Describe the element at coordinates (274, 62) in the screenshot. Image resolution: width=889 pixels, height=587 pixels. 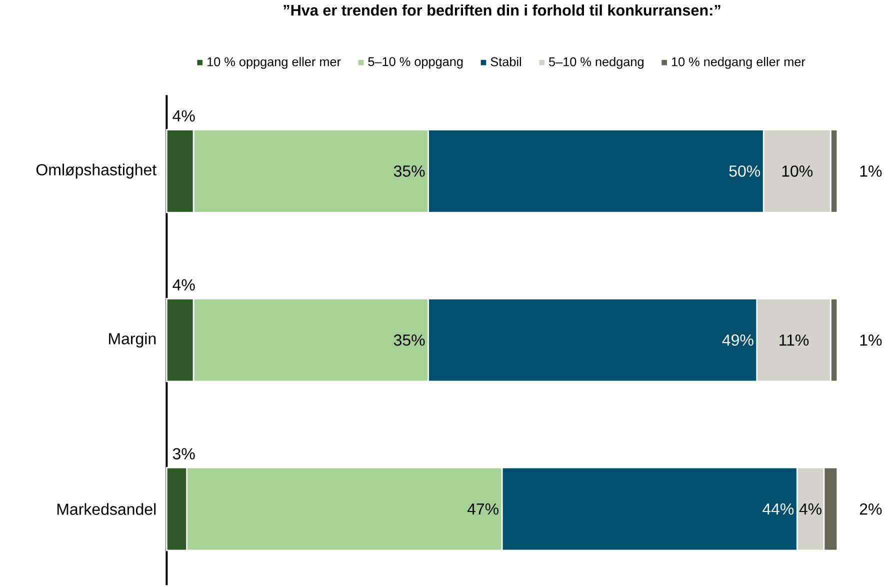
I see `legend-label: 10 % oppgang eller mer` at that location.